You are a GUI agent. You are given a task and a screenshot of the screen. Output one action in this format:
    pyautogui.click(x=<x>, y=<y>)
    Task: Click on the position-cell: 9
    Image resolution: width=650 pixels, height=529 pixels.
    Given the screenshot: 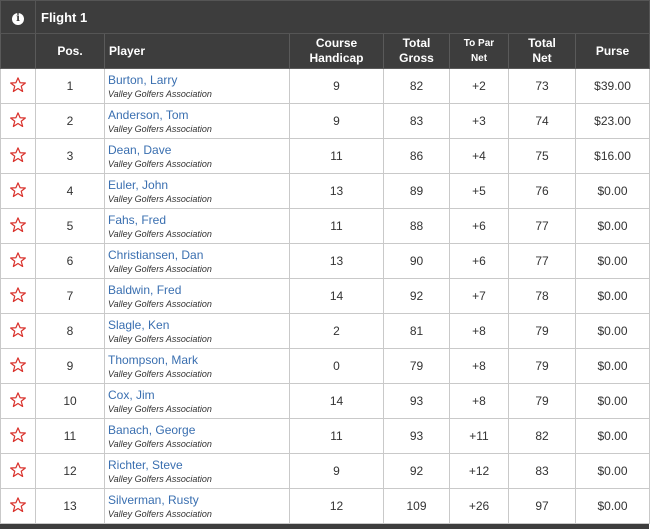 What is the action you would take?
    pyautogui.click(x=70, y=366)
    